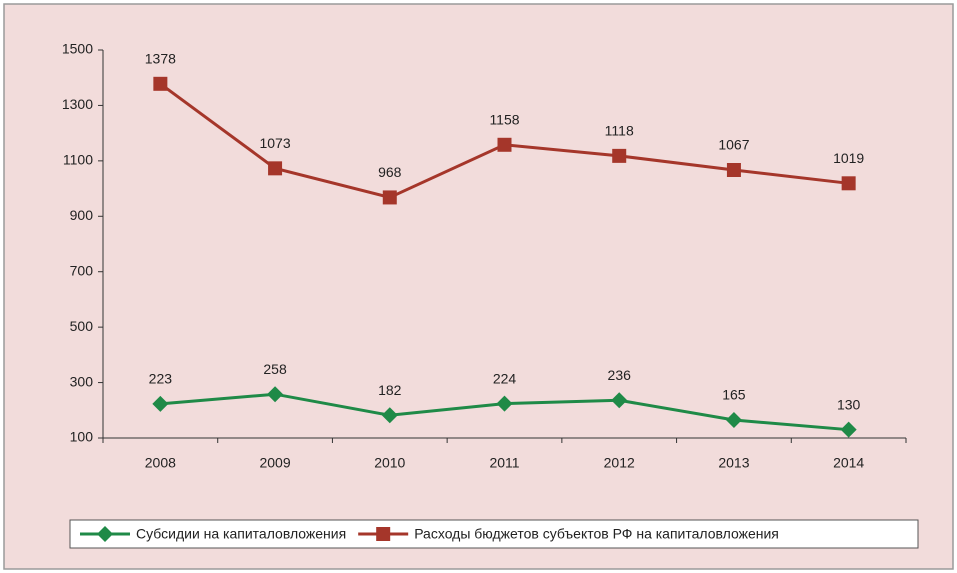  What do you see at coordinates (849, 404) in the screenshot?
I see `data-label: 130` at bounding box center [849, 404].